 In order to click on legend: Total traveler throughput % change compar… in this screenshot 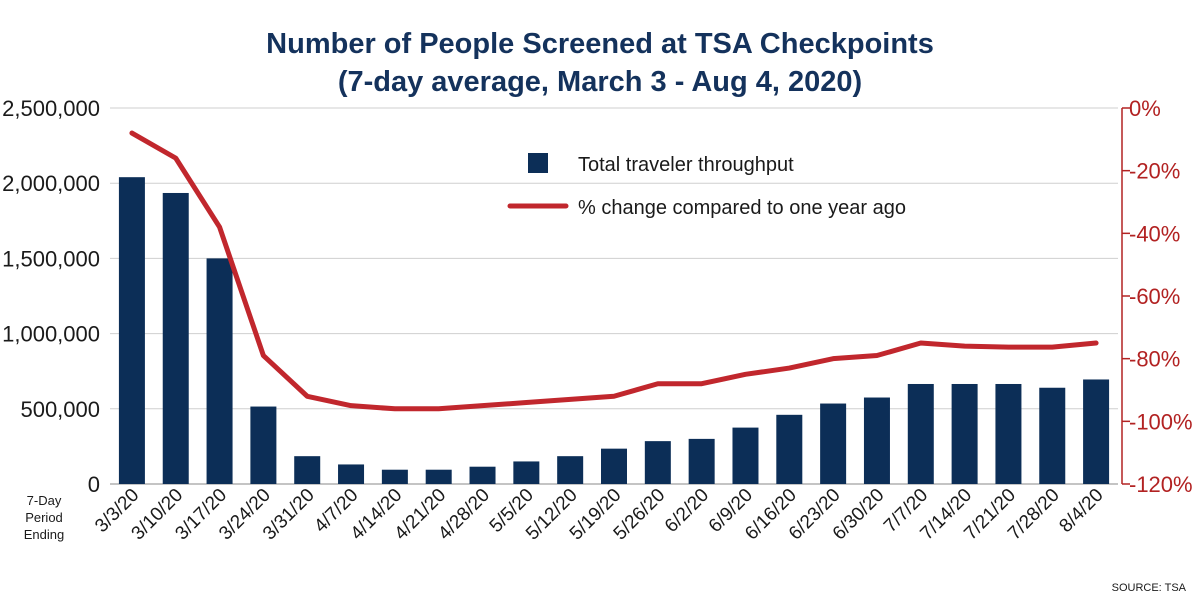, I will do `click(706, 186)`.